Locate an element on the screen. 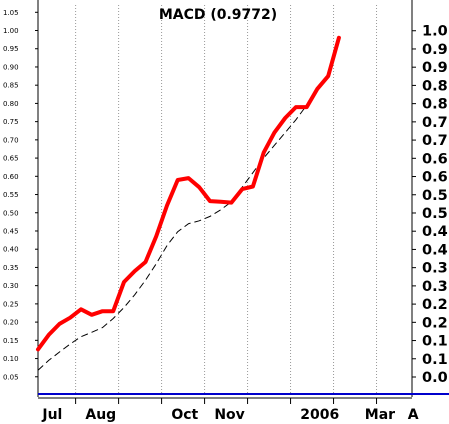 This screenshot has height=424, width=449. right-tick-label-16: 0.8 is located at coordinates (435, 86).